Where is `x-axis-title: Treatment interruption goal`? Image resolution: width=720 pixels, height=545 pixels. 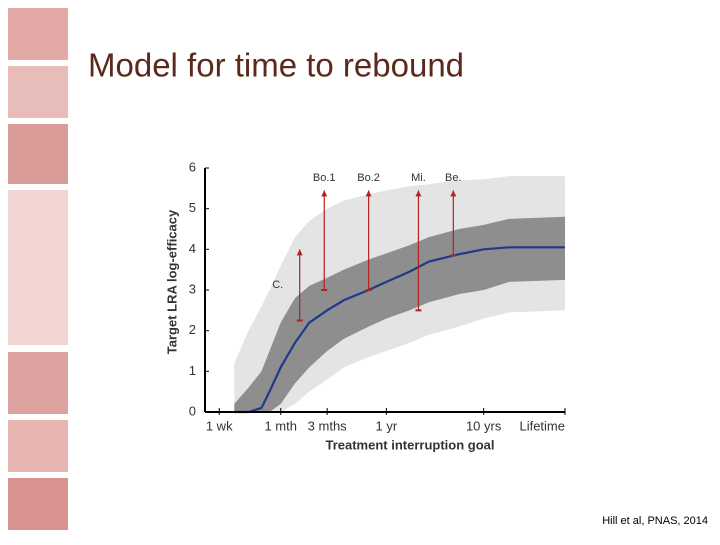 x-axis-title: Treatment interruption goal is located at coordinates (409, 444).